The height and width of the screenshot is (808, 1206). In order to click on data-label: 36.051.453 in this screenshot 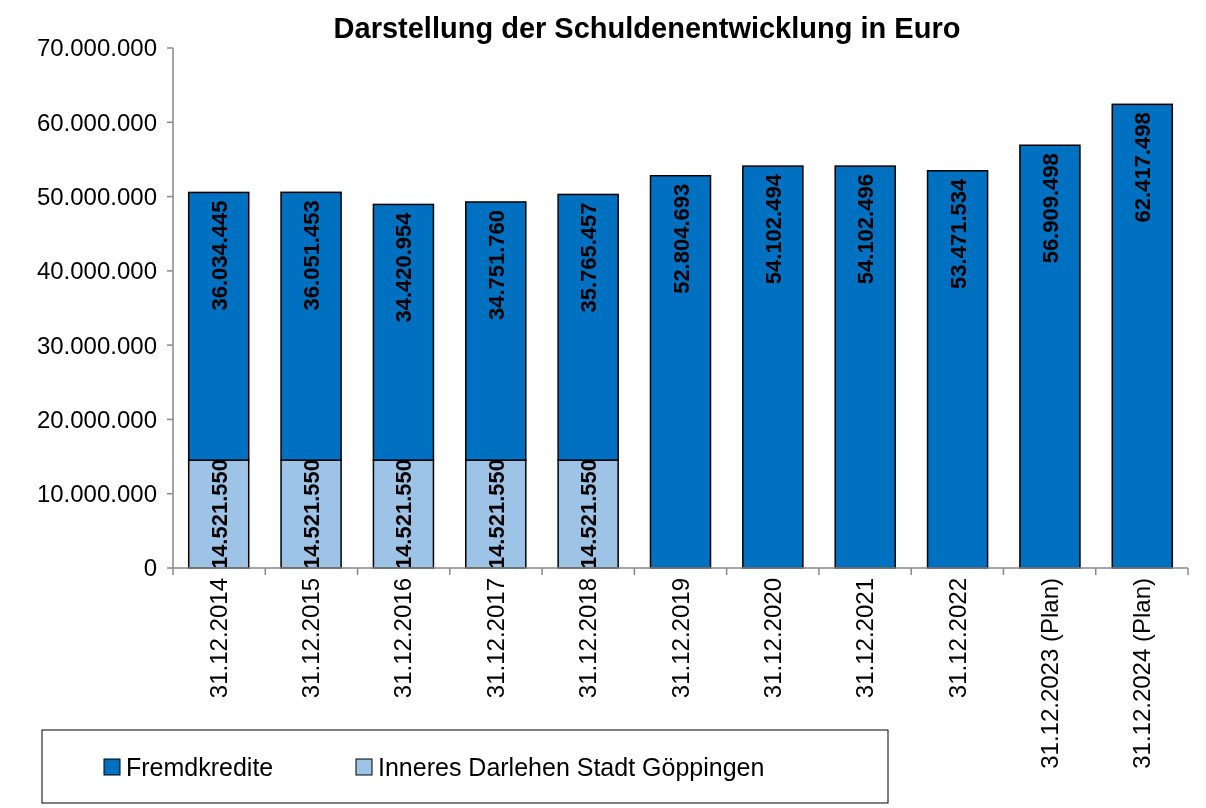, I will do `click(312, 255)`.